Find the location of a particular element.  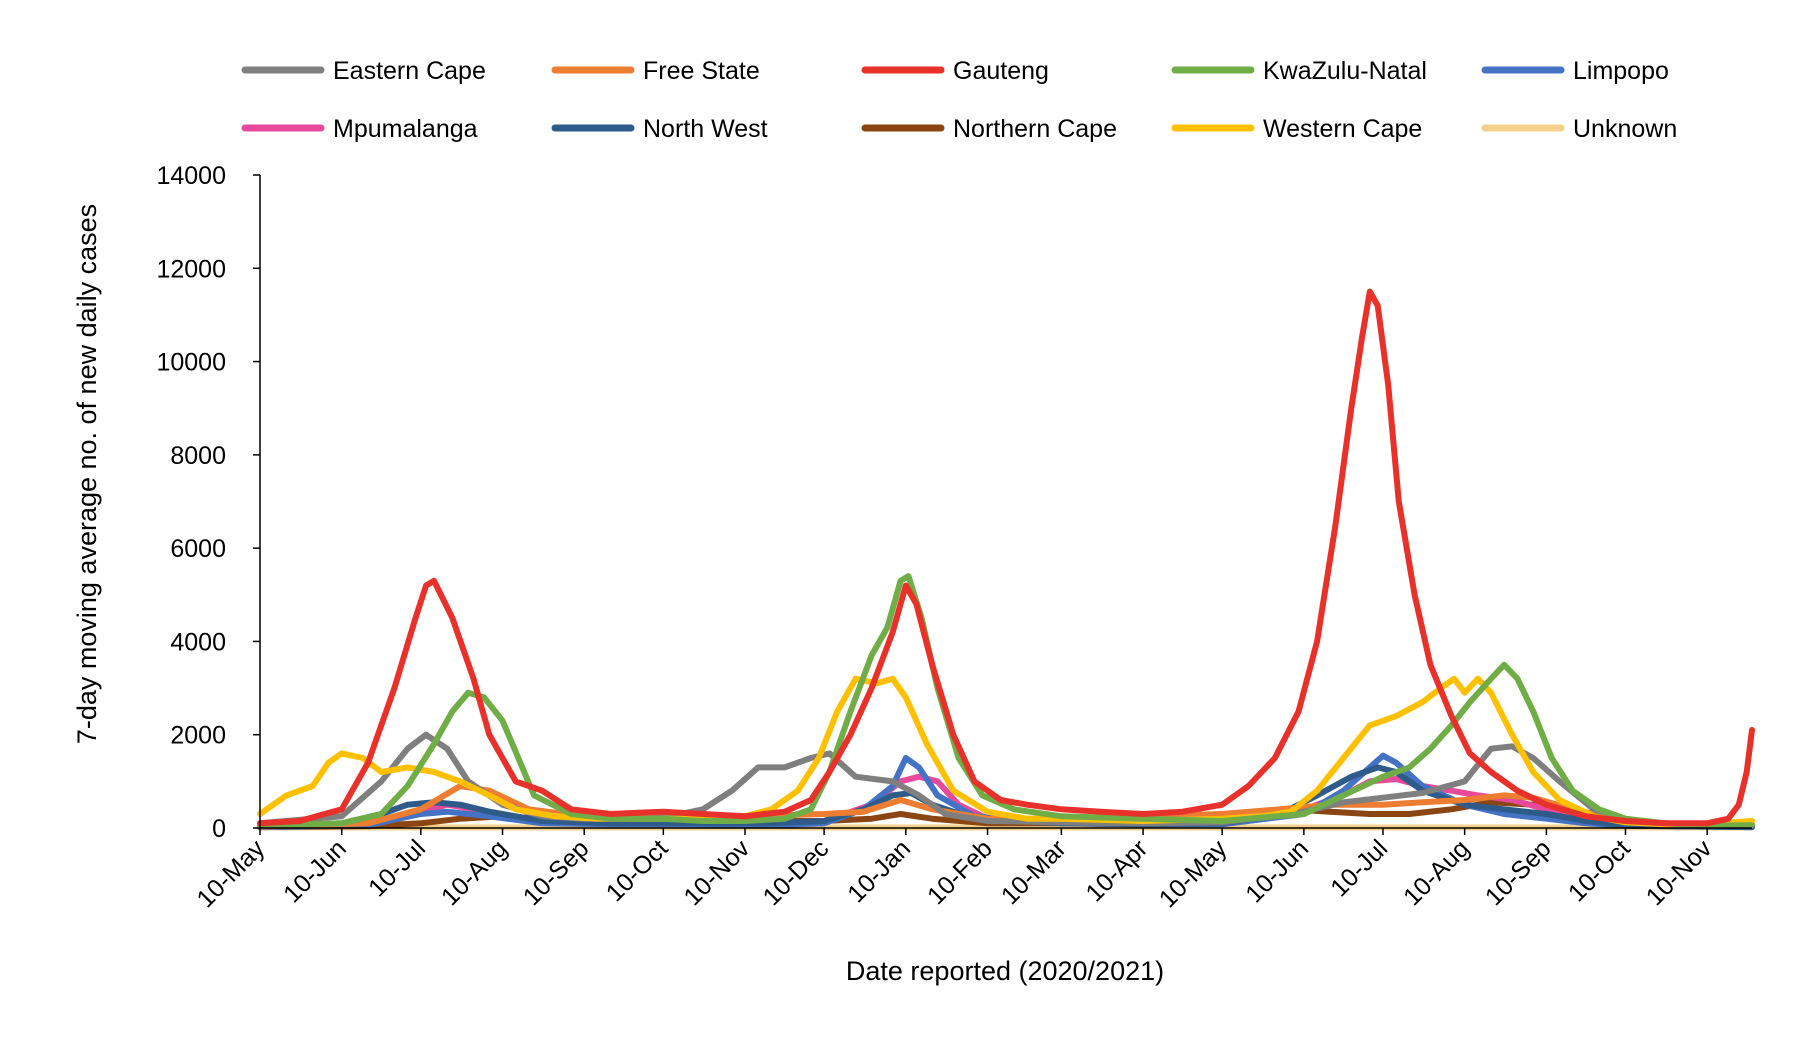

legend-item-mpumalanga: Mpumalanga is located at coordinates (359, 129).